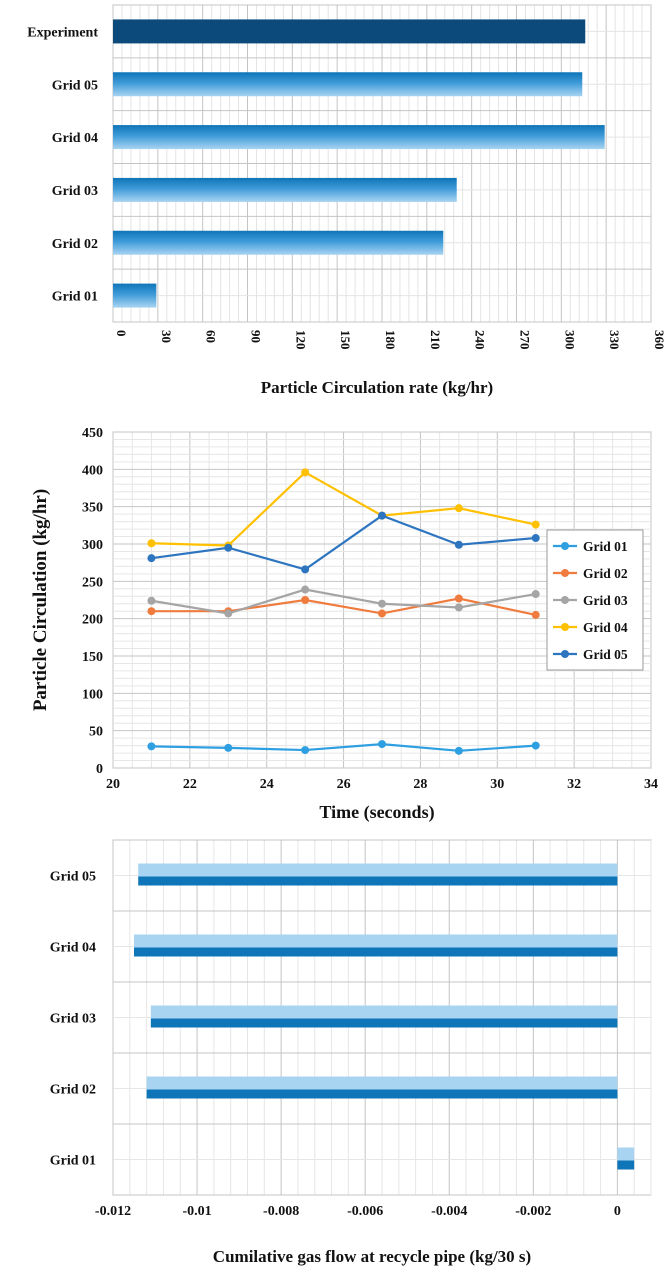  Describe the element at coordinates (92, 582) in the screenshot. I see `y-tick-label: 250` at that location.